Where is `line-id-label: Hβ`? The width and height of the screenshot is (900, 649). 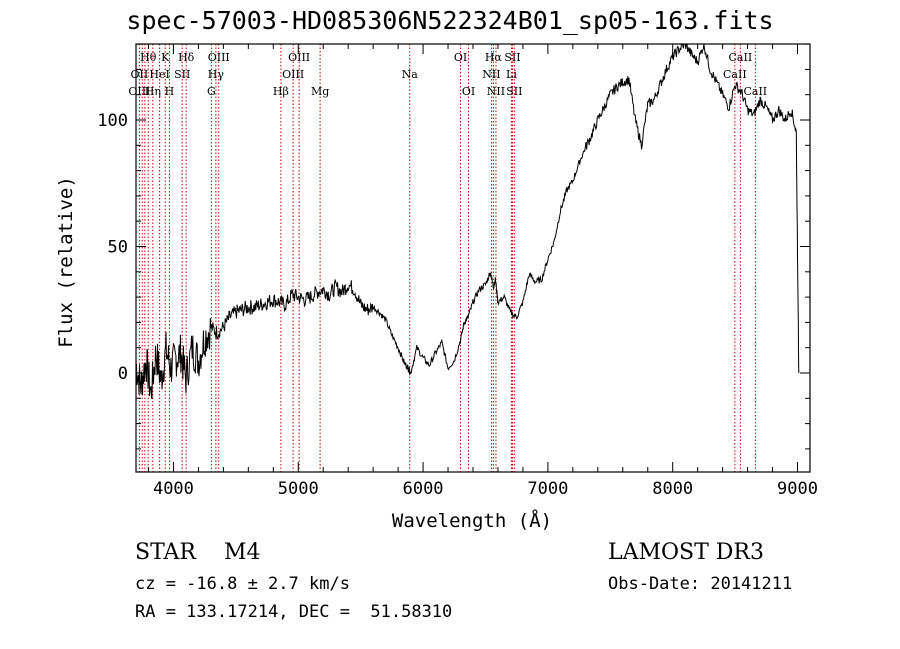 line-id-label: Hβ is located at coordinates (281, 91).